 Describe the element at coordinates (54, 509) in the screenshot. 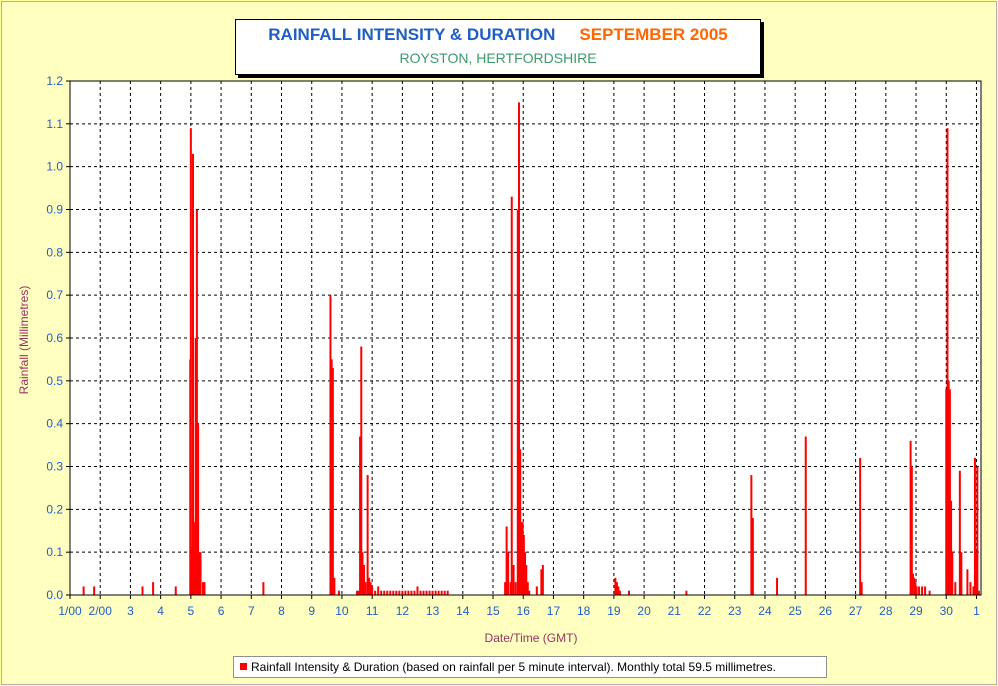

I see `y-tick-label: 0.2` at that location.